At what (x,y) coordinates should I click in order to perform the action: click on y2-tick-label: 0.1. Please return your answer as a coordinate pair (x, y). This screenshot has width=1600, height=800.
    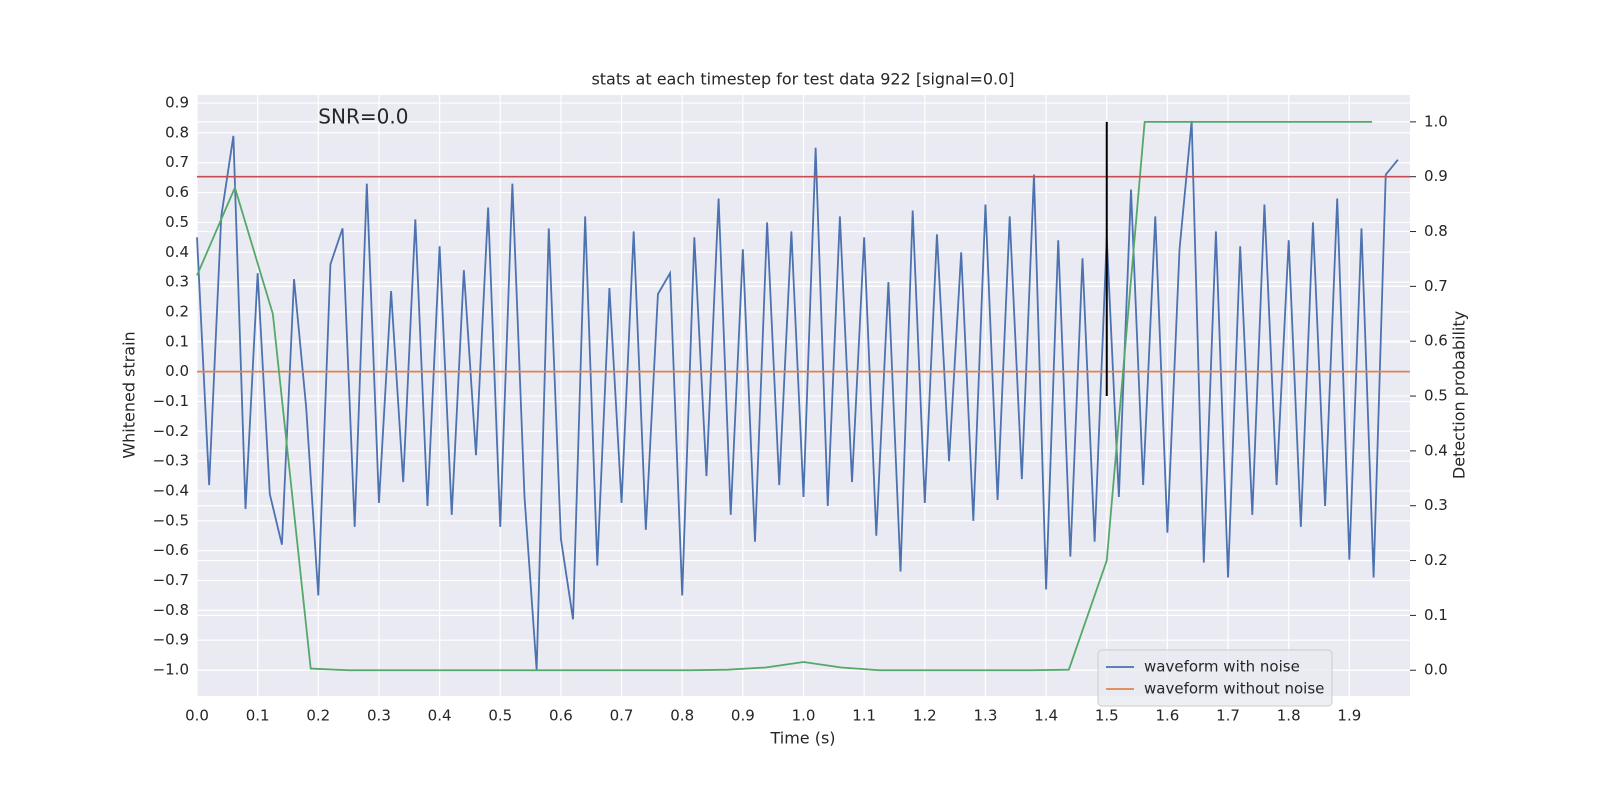
    Looking at the image, I should click on (1436, 615).